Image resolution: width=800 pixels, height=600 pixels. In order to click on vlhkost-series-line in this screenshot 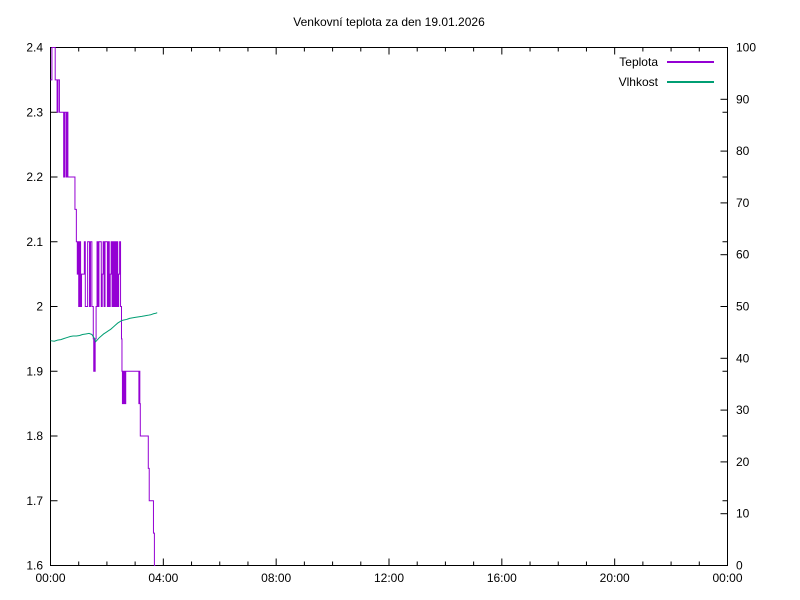, I will do `click(104, 327)`.